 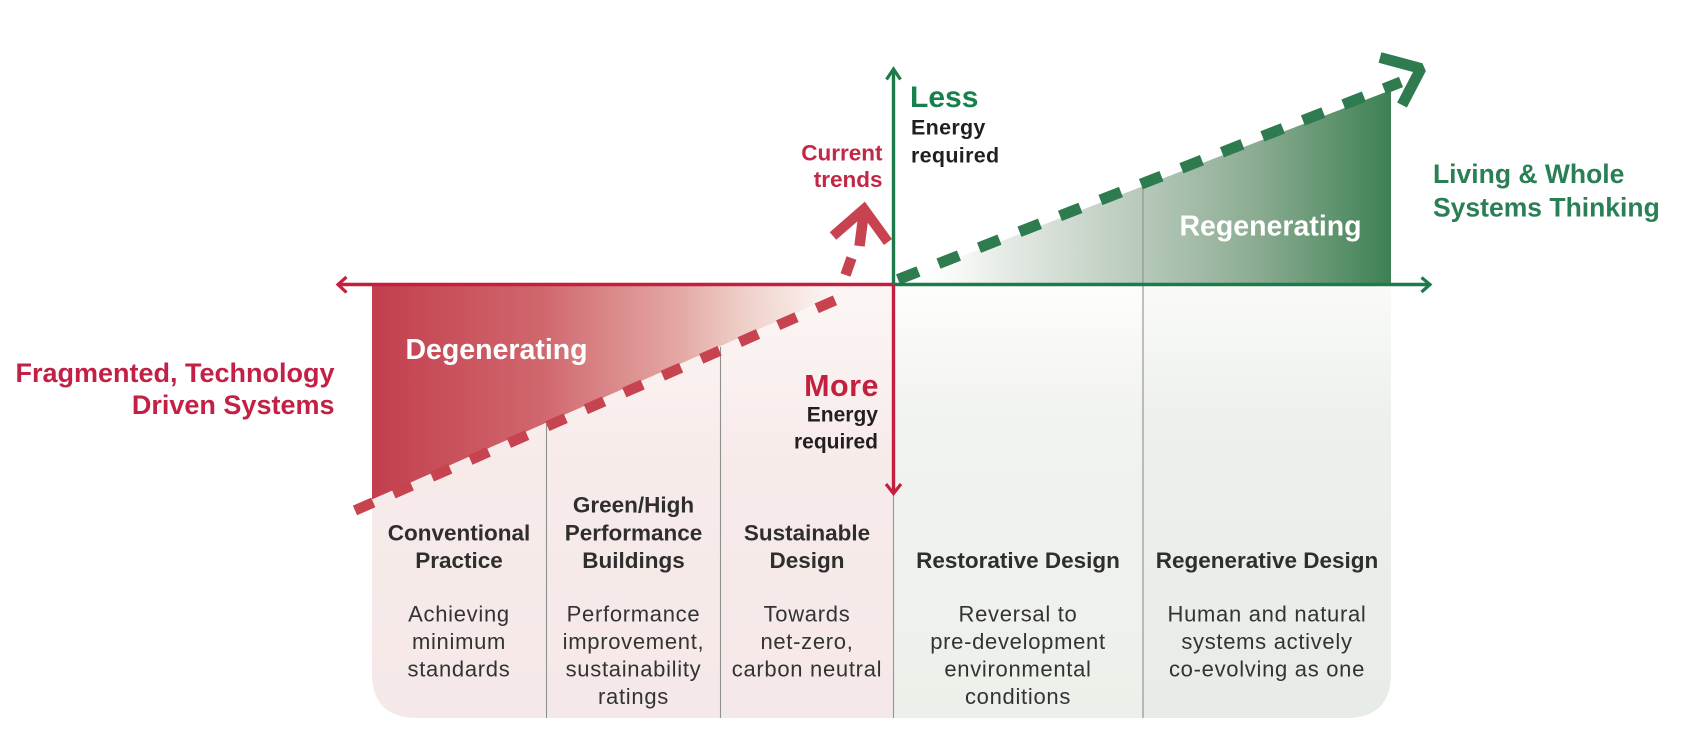 I want to click on svg-text: More, so click(x=841, y=386).